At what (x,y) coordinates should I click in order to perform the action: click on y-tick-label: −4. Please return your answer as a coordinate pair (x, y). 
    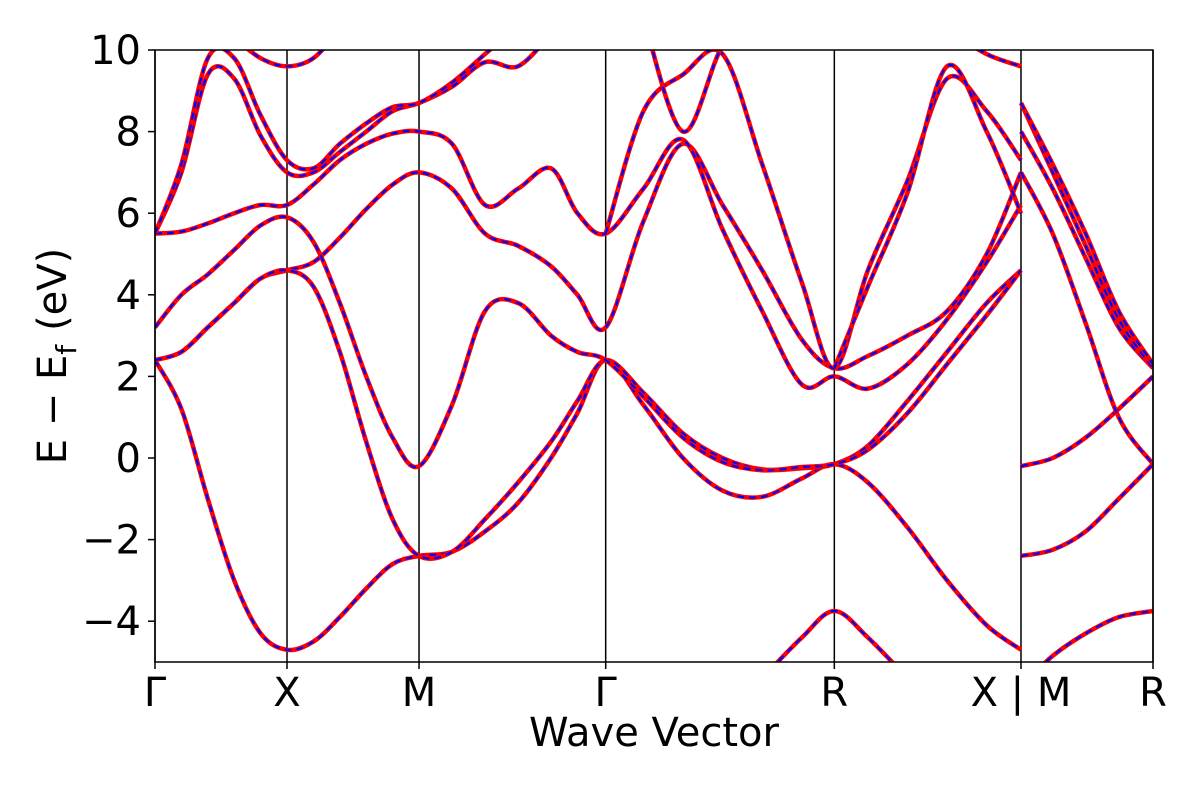
    Looking at the image, I should click on (111, 622).